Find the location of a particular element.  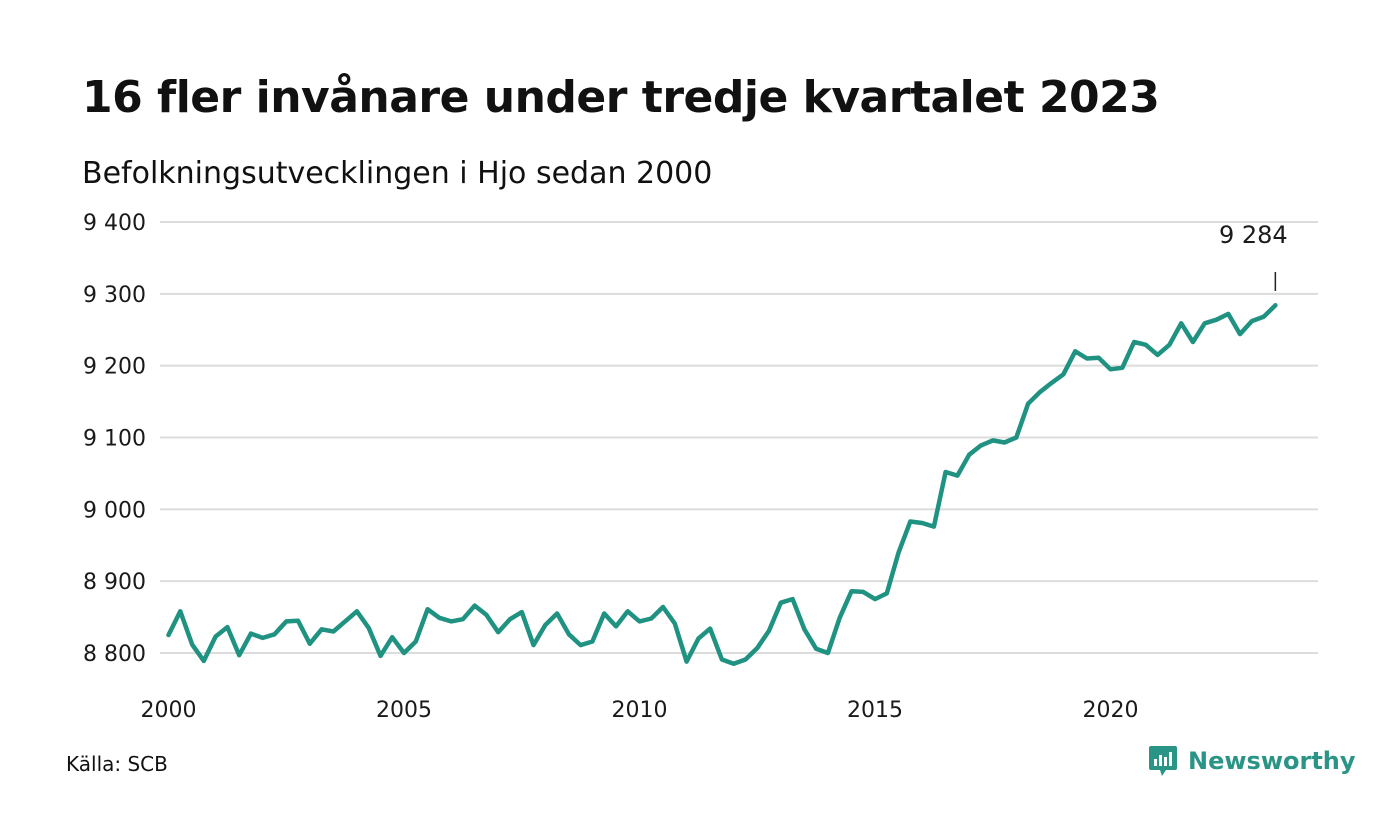

annotation: 9 284 is located at coordinates (1253, 256).